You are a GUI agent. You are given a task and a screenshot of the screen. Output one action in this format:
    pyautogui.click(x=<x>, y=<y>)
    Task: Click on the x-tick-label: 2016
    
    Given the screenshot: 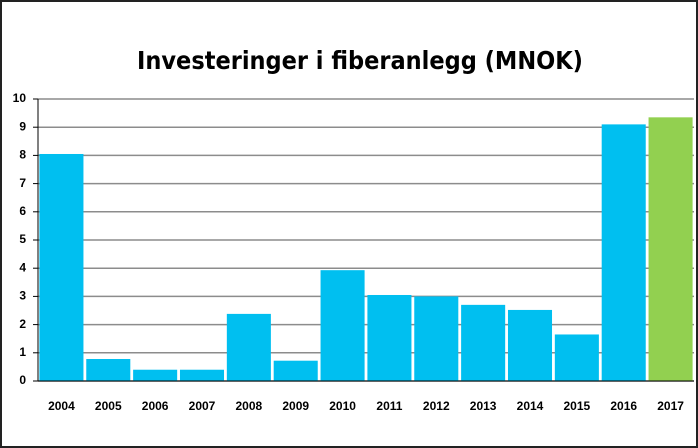 What is the action you would take?
    pyautogui.click(x=623, y=406)
    